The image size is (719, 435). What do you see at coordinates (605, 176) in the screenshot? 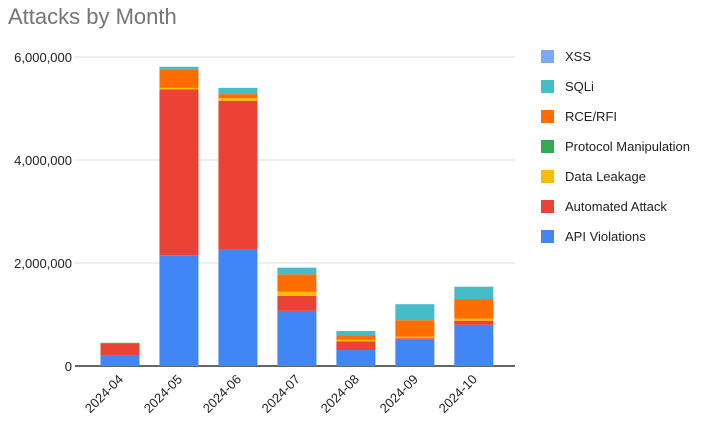
I see `legend-label: Data Leakage` at bounding box center [605, 176].